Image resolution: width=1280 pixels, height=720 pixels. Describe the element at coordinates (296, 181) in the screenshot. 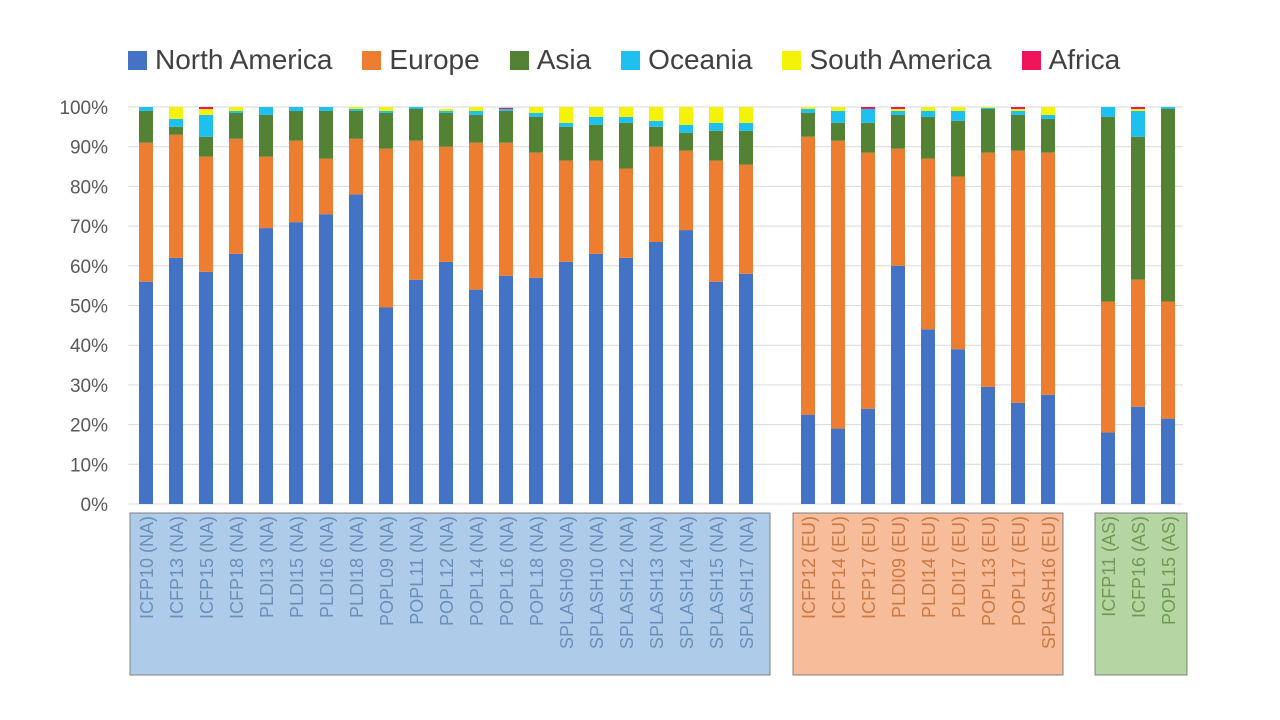

I see `bar-segment-pldi15-na-europe` at that location.